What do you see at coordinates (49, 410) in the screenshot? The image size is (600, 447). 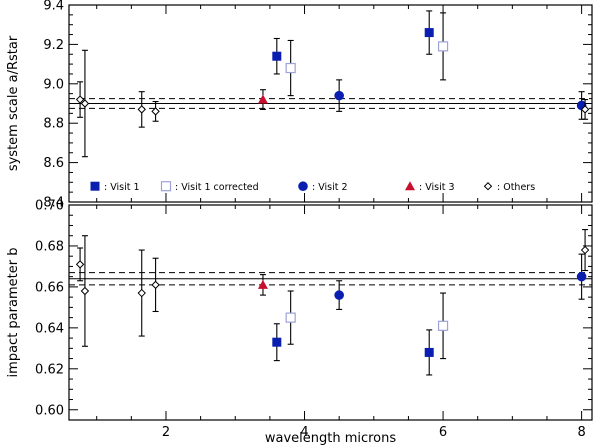 I see `y-tick-label: 0.60` at bounding box center [49, 410].